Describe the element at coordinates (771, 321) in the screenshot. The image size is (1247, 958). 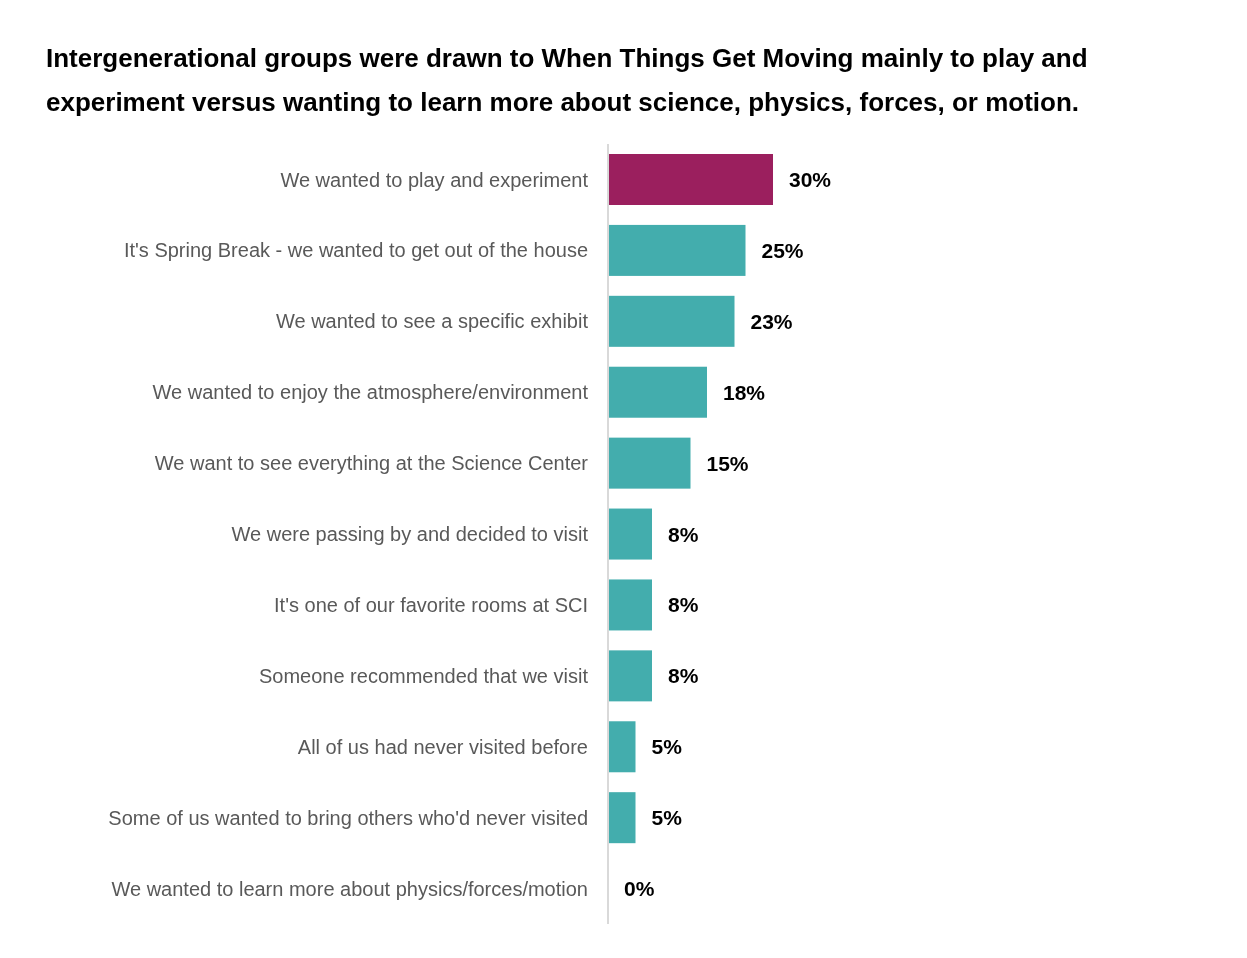
I see `data-label: 23%` at that location.